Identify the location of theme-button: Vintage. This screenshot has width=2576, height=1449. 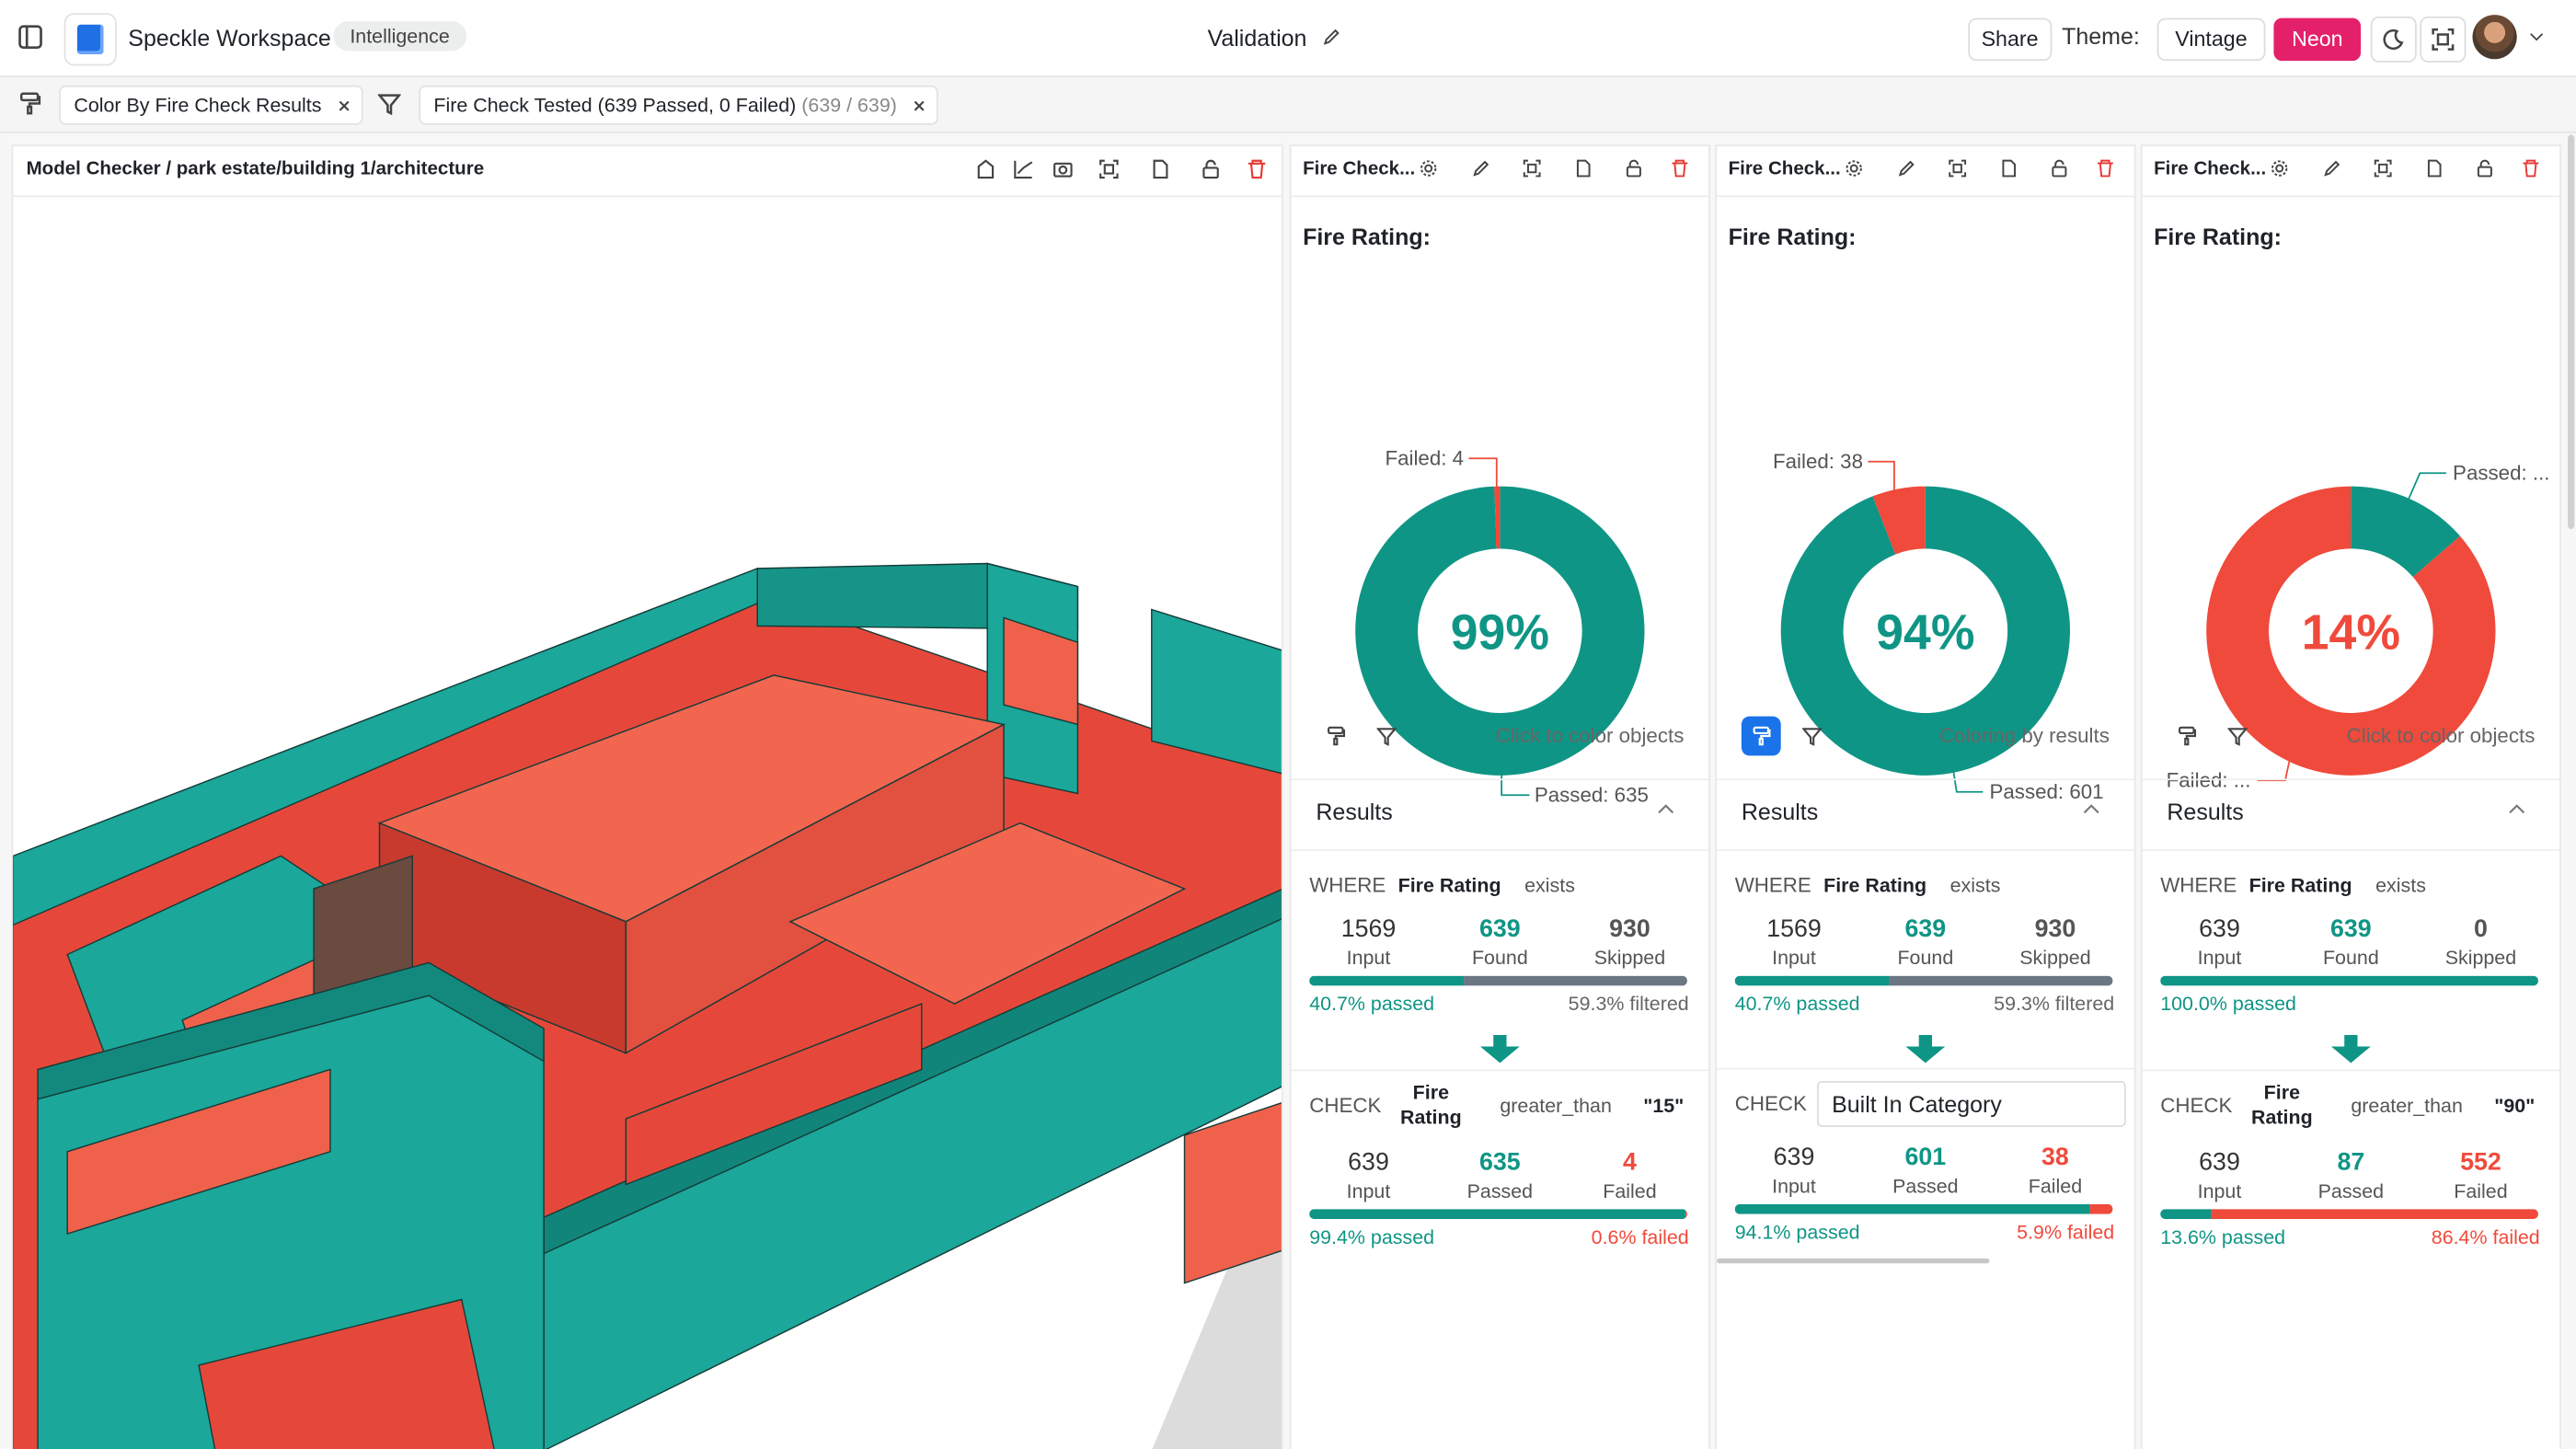
(2211, 39).